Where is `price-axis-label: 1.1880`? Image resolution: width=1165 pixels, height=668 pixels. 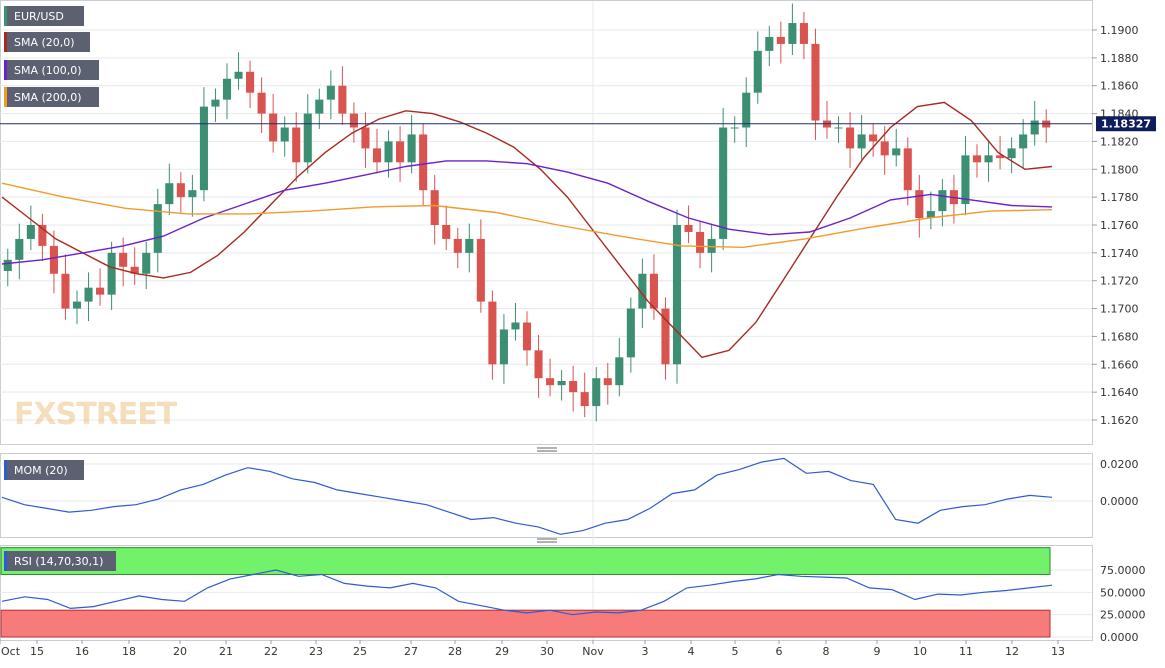
price-axis-label: 1.1880 is located at coordinates (1119, 58).